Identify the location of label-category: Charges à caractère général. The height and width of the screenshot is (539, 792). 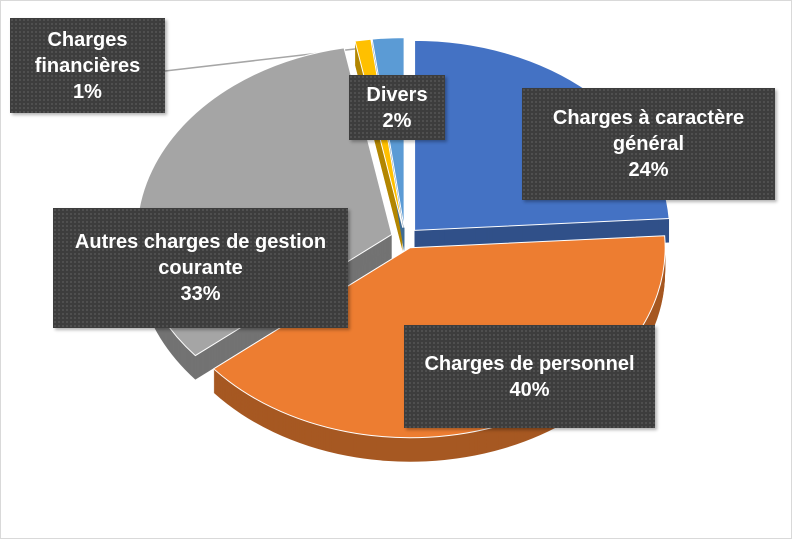
(648, 131).